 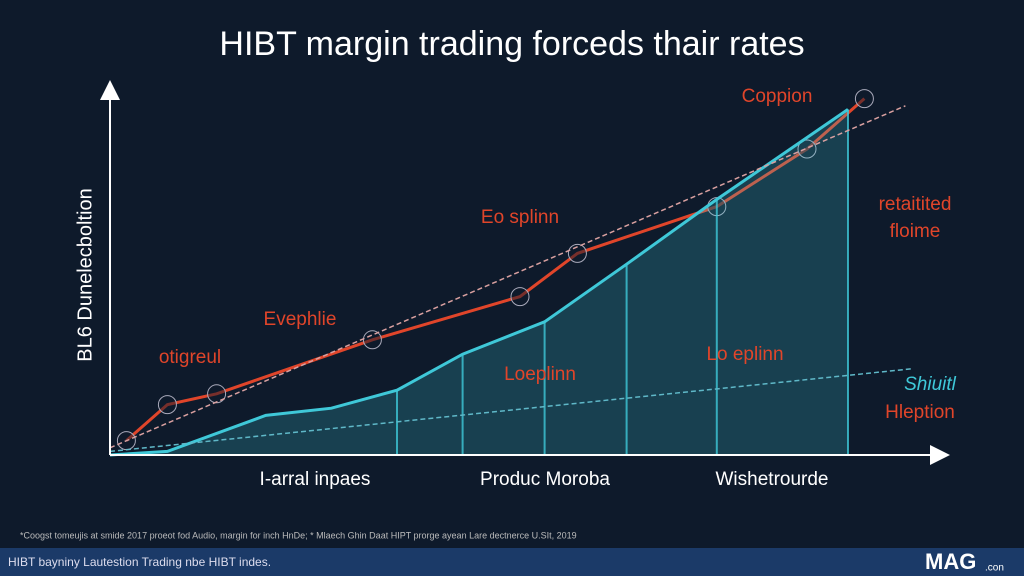 I want to click on annotation: Evephlie, so click(x=300, y=319).